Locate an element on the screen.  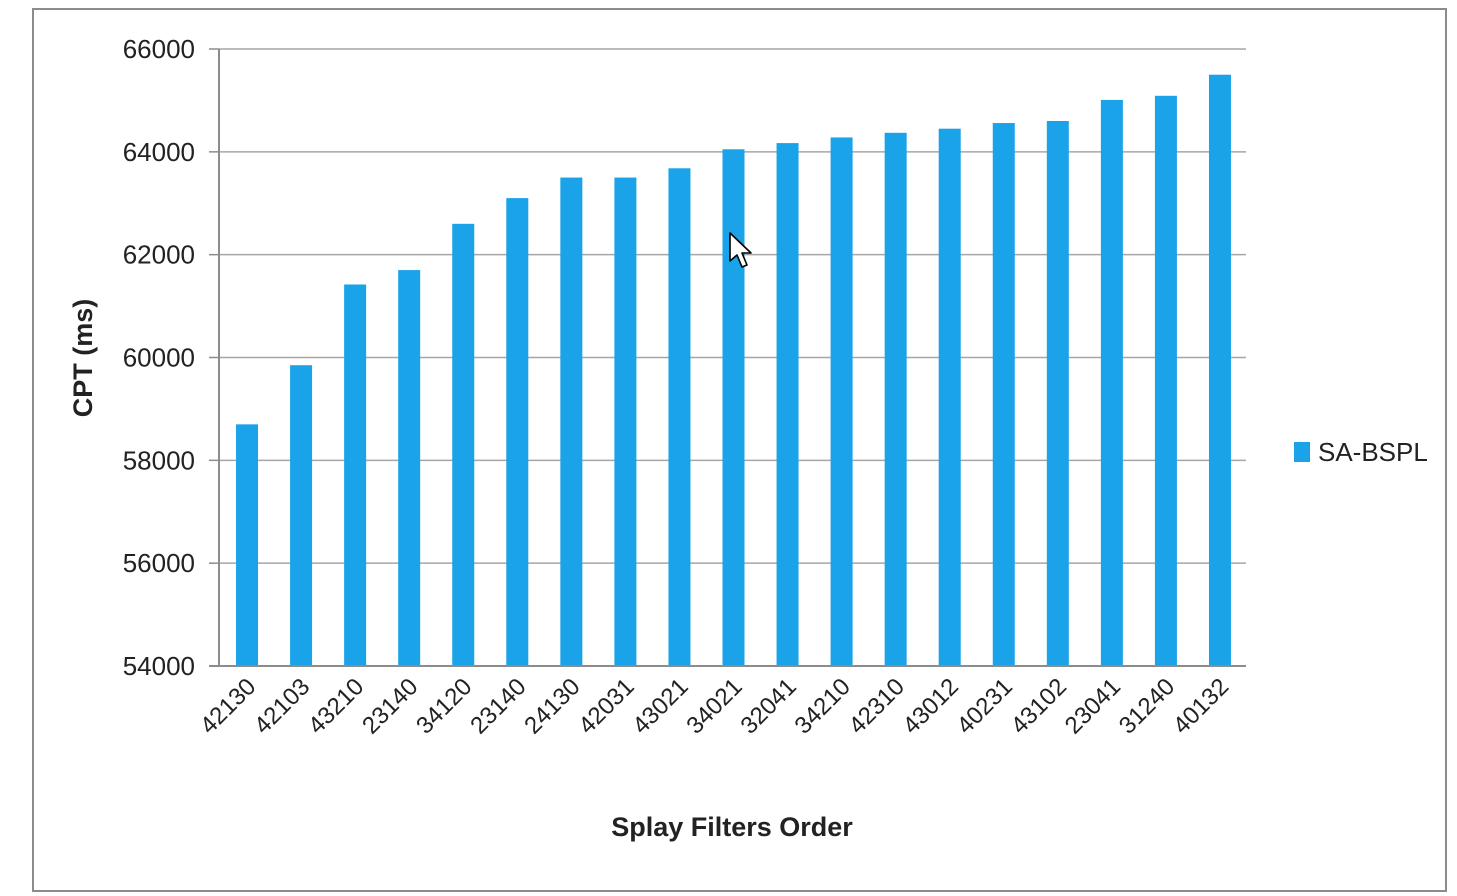
y-tick-label: 58000 is located at coordinates (159, 460).